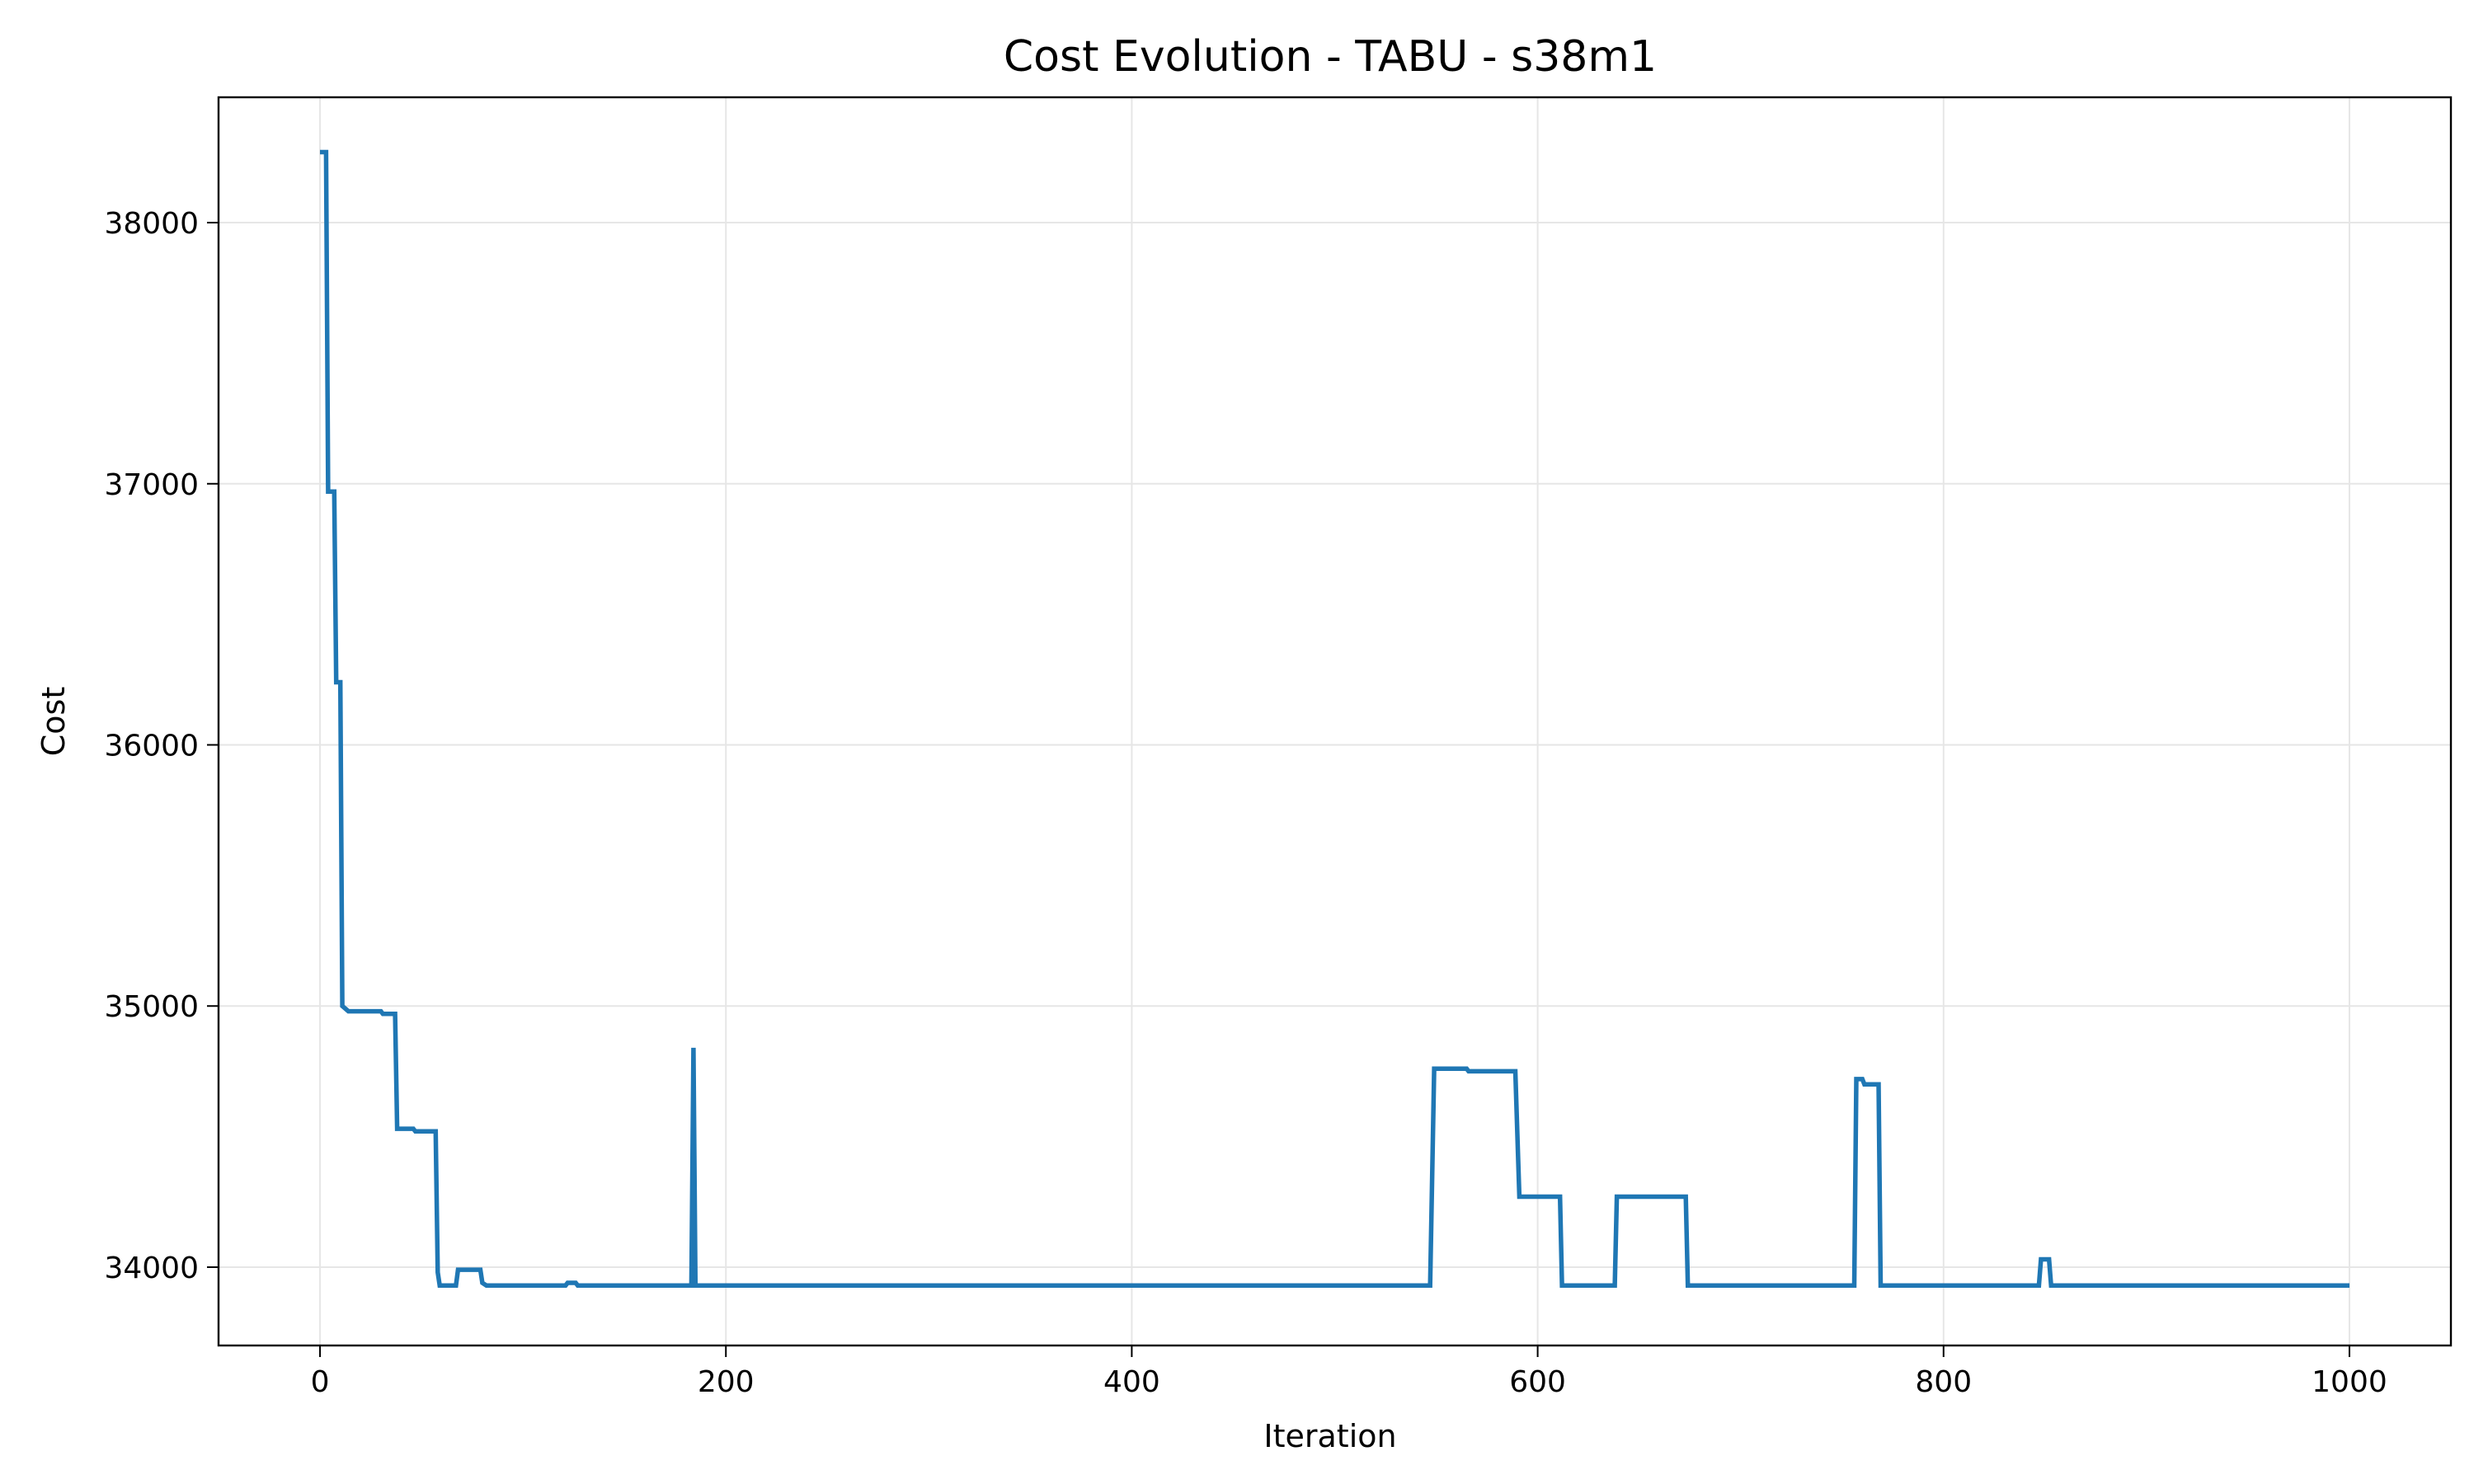 The height and width of the screenshot is (1484, 2474). Describe the element at coordinates (1131, 1382) in the screenshot. I see `x-tick-label: 400` at that location.